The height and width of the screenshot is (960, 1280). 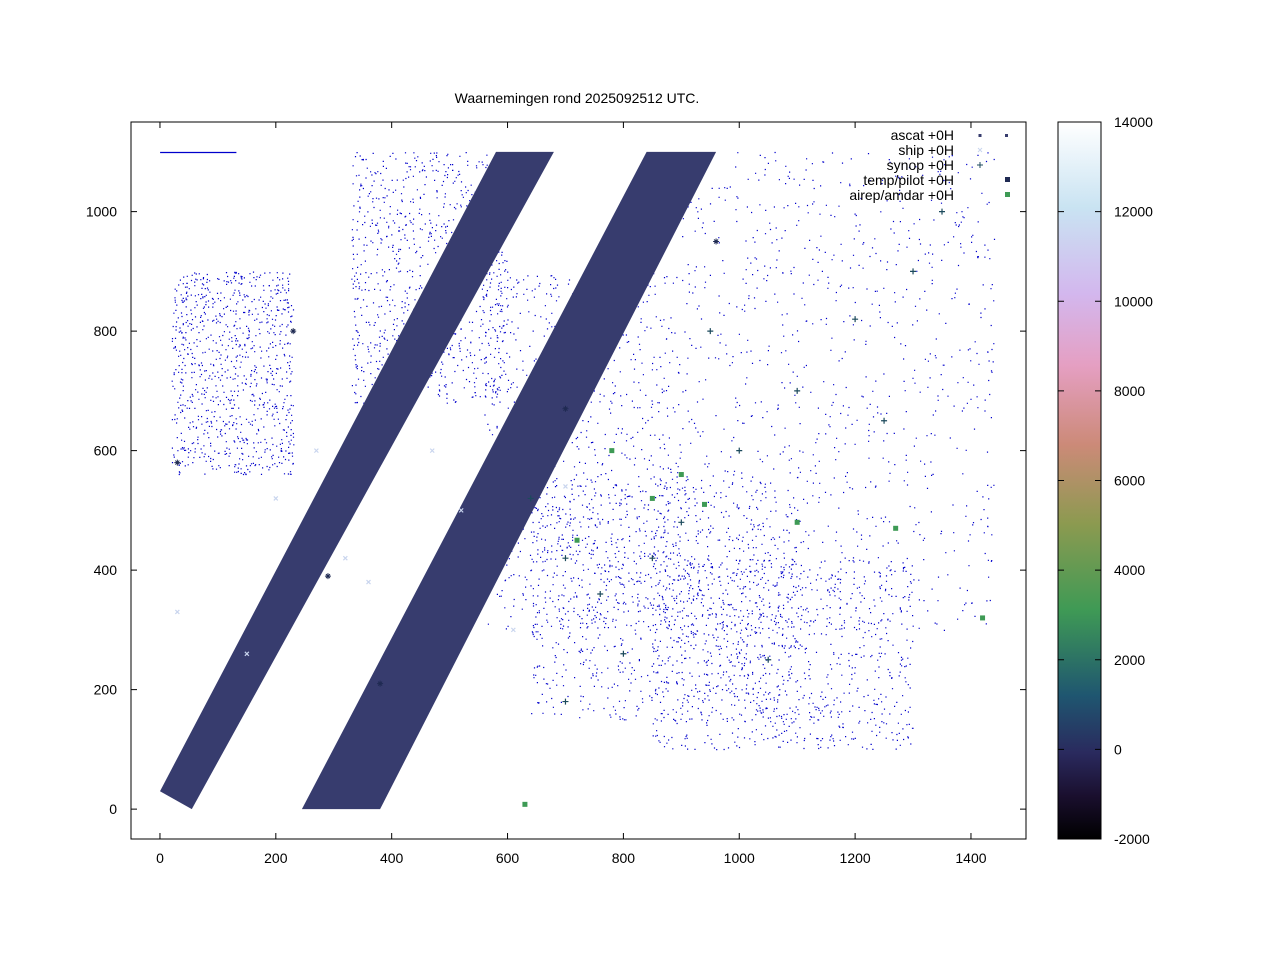 I want to click on legend-label: ascat +0H, so click(x=922, y=135).